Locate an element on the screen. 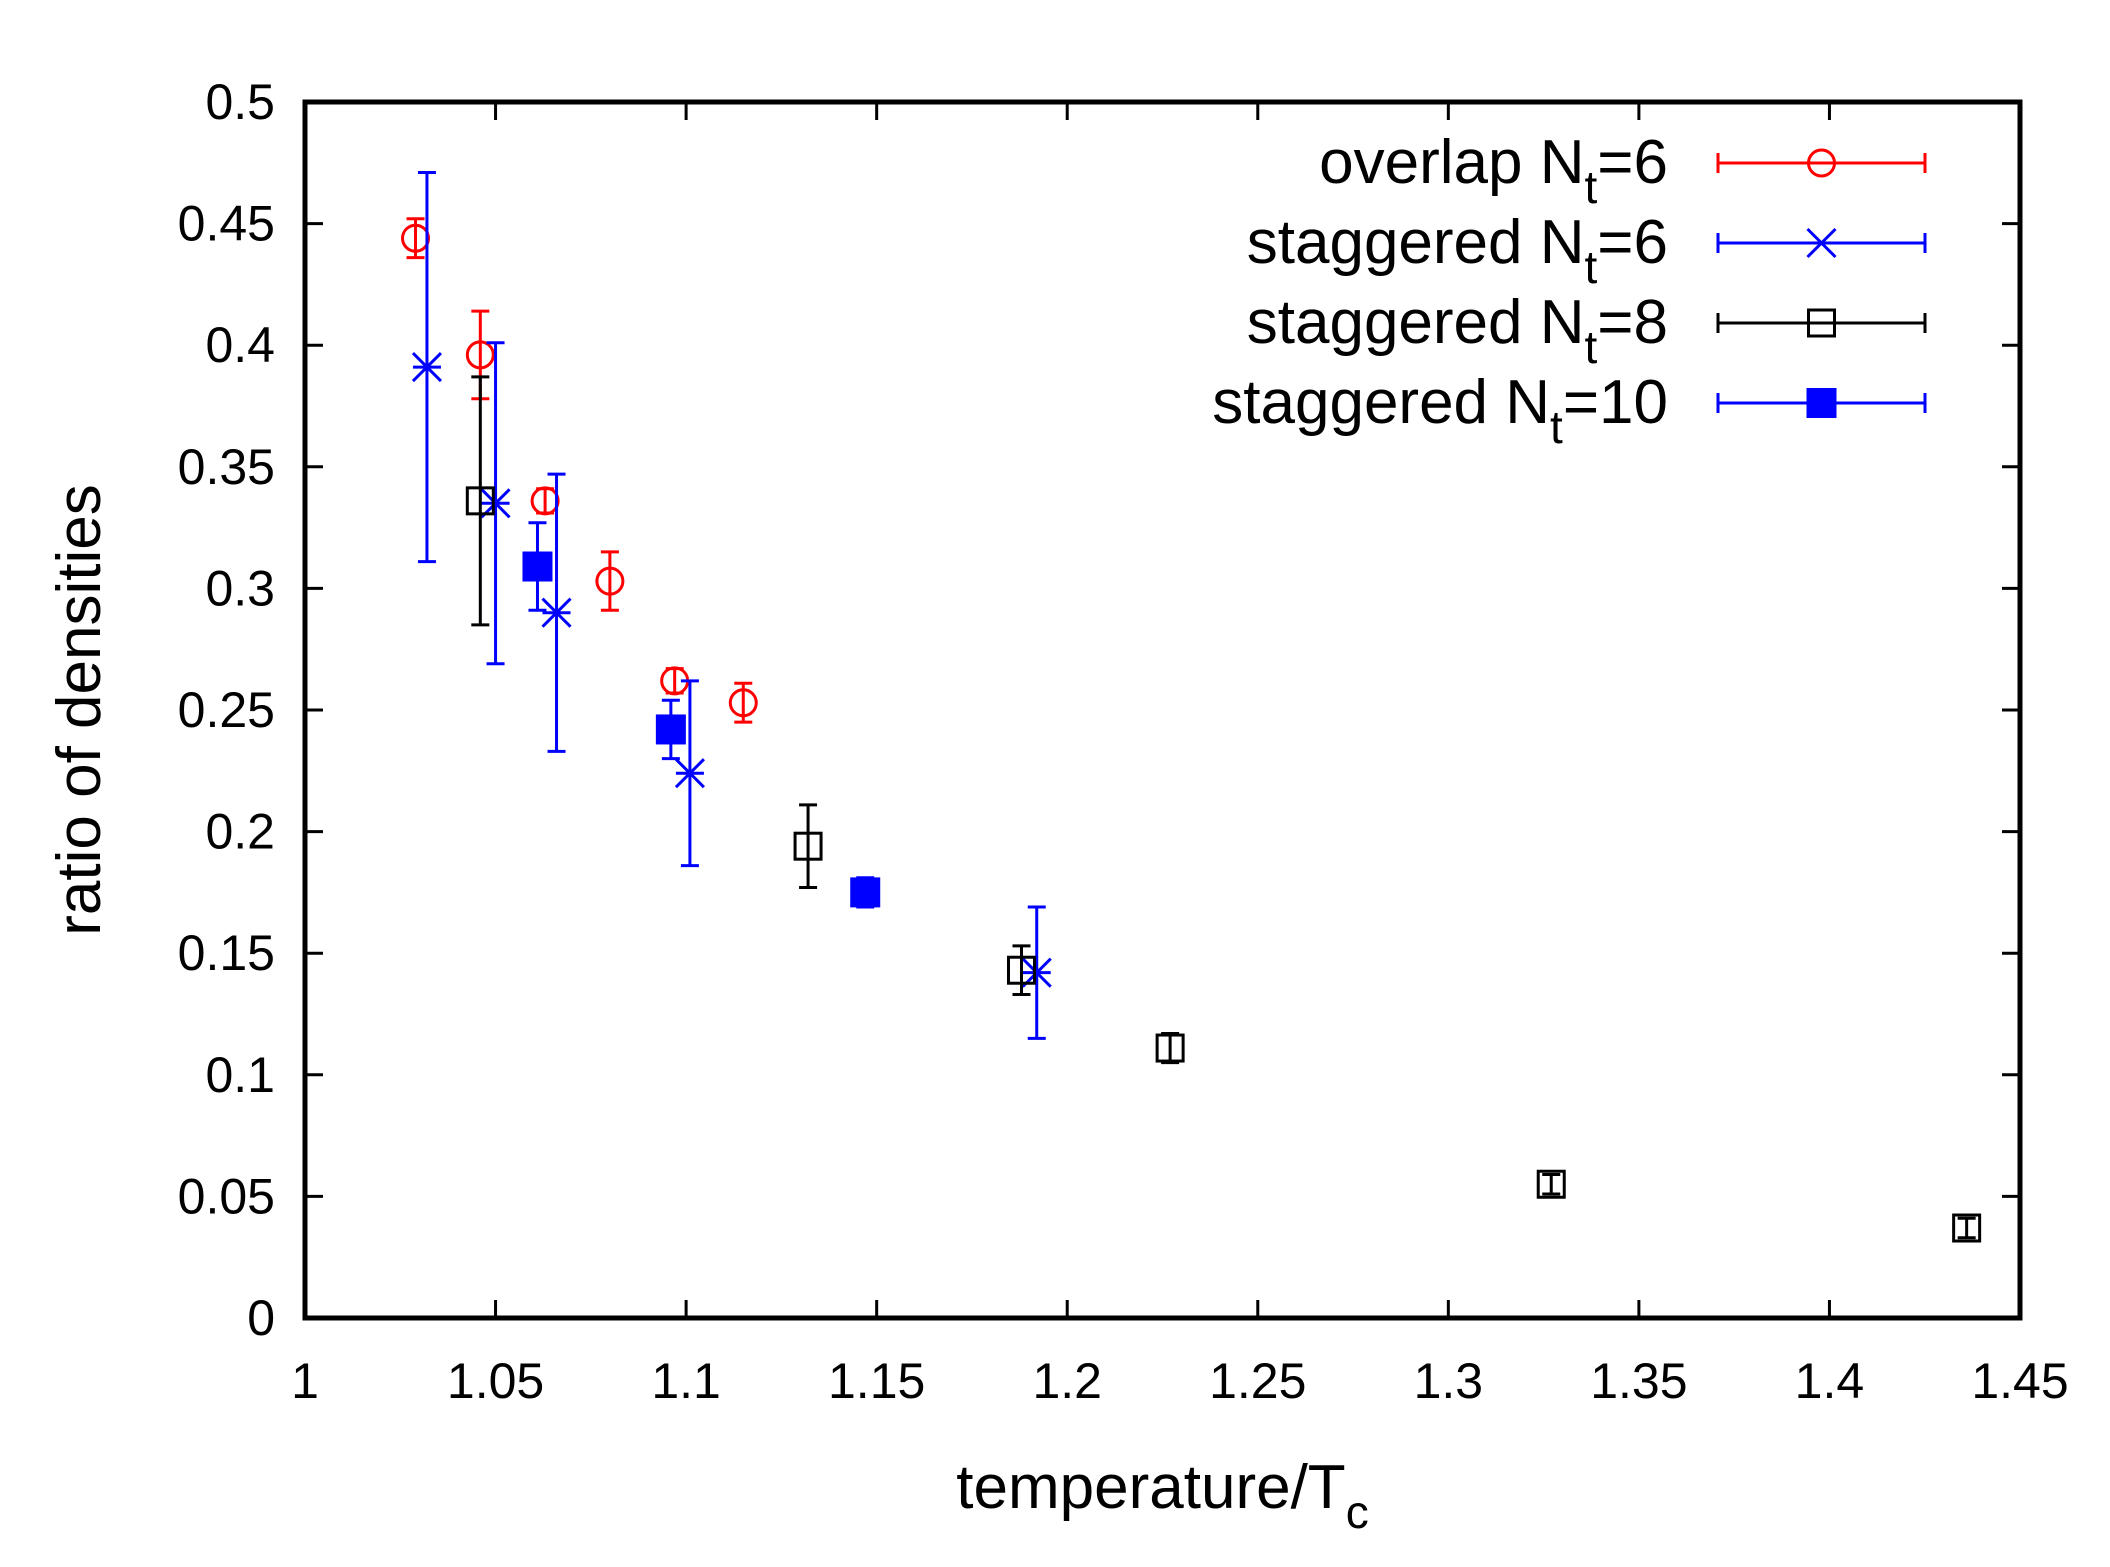 This screenshot has width=2110, height=1567. x-axis-title: temperature/Tc is located at coordinates (1162, 1495).